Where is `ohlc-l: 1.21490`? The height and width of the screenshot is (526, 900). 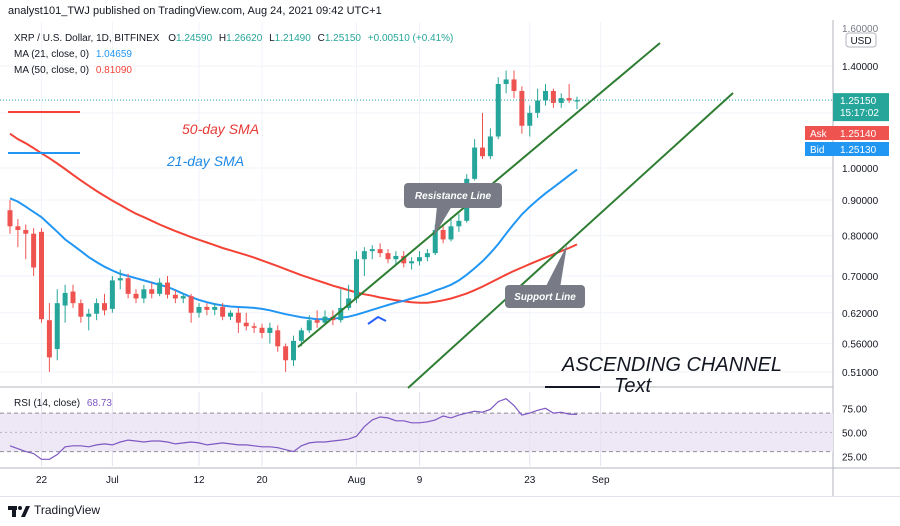 ohlc-l: 1.21490 is located at coordinates (293, 38).